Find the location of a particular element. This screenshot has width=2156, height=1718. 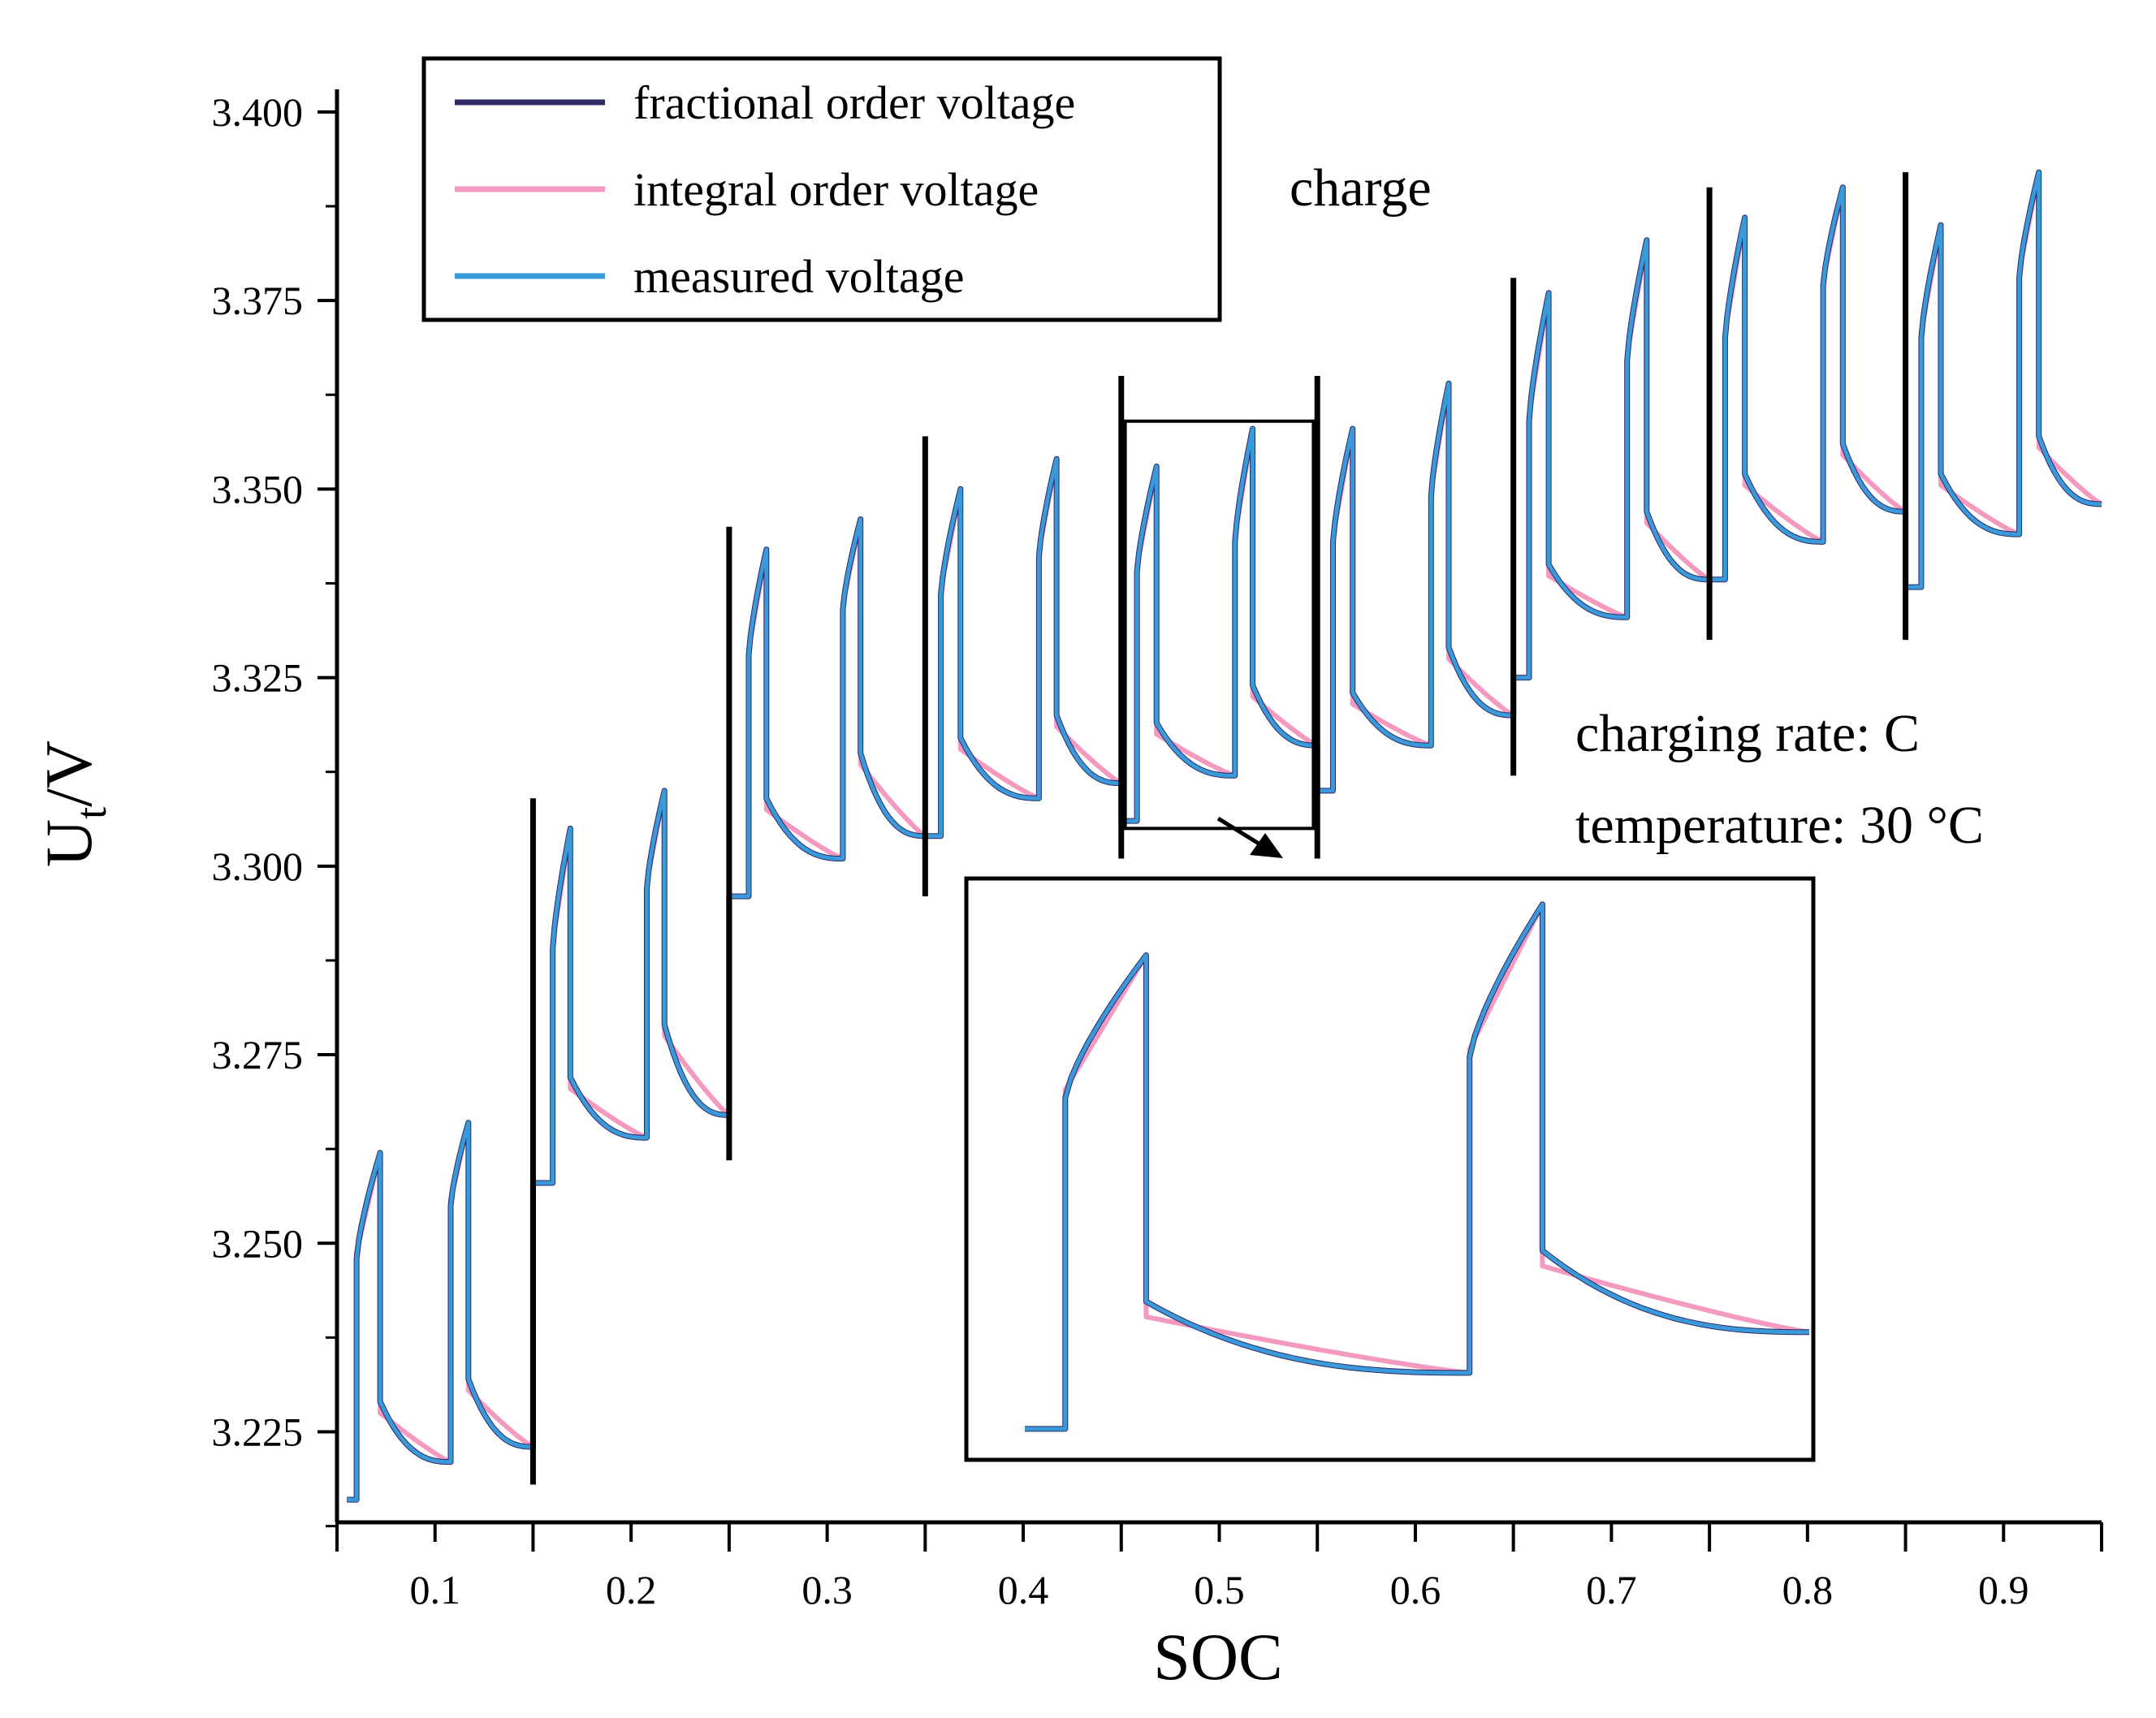

x-axis-title: SOC is located at coordinates (1218, 1657).